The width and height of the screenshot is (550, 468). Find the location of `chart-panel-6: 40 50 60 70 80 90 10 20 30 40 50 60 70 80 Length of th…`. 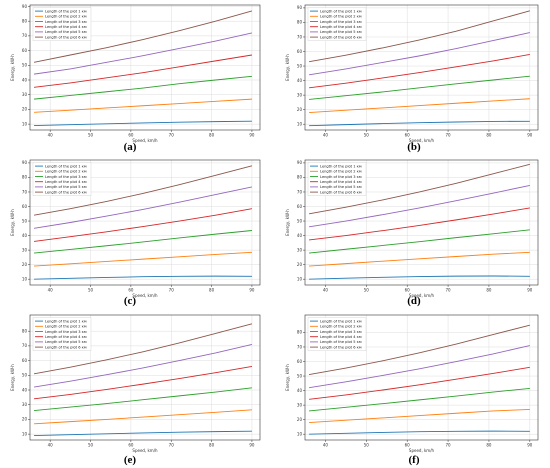

chart-panel-6: 40 50 60 70 80 90 10 20 30 40 50 60 70 80 Length of th… is located at coordinates (412, 390).